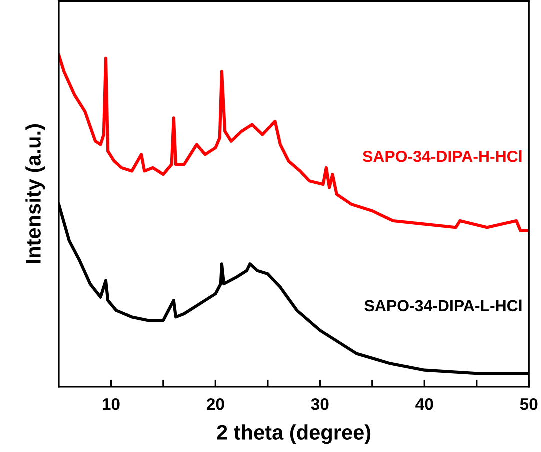 Image resolution: width=541 pixels, height=452 pixels. I want to click on text: SAPO-34-DIPA-H-HCl, so click(442, 156).